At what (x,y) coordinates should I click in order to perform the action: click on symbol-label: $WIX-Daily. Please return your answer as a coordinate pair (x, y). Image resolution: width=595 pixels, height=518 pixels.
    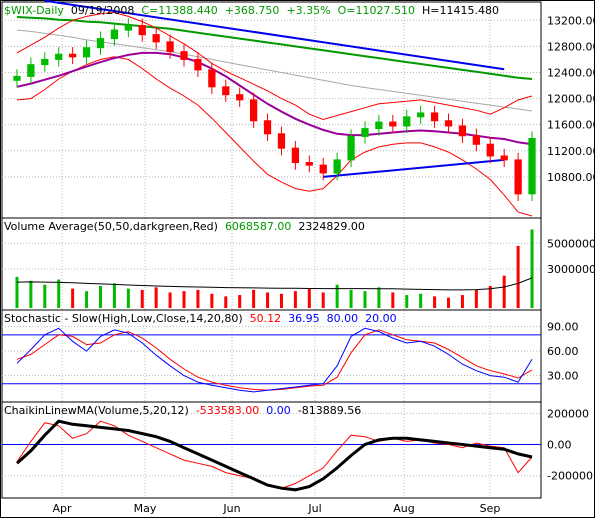
    Looking at the image, I should click on (34, 10).